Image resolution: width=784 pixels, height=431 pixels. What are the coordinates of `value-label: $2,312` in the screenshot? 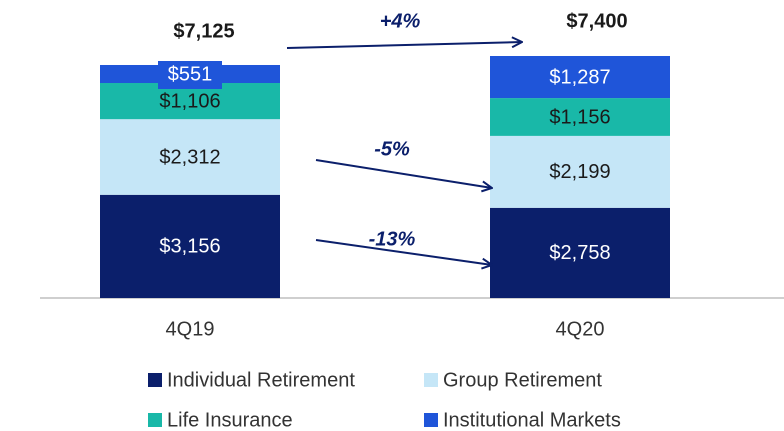 It's located at (189, 157).